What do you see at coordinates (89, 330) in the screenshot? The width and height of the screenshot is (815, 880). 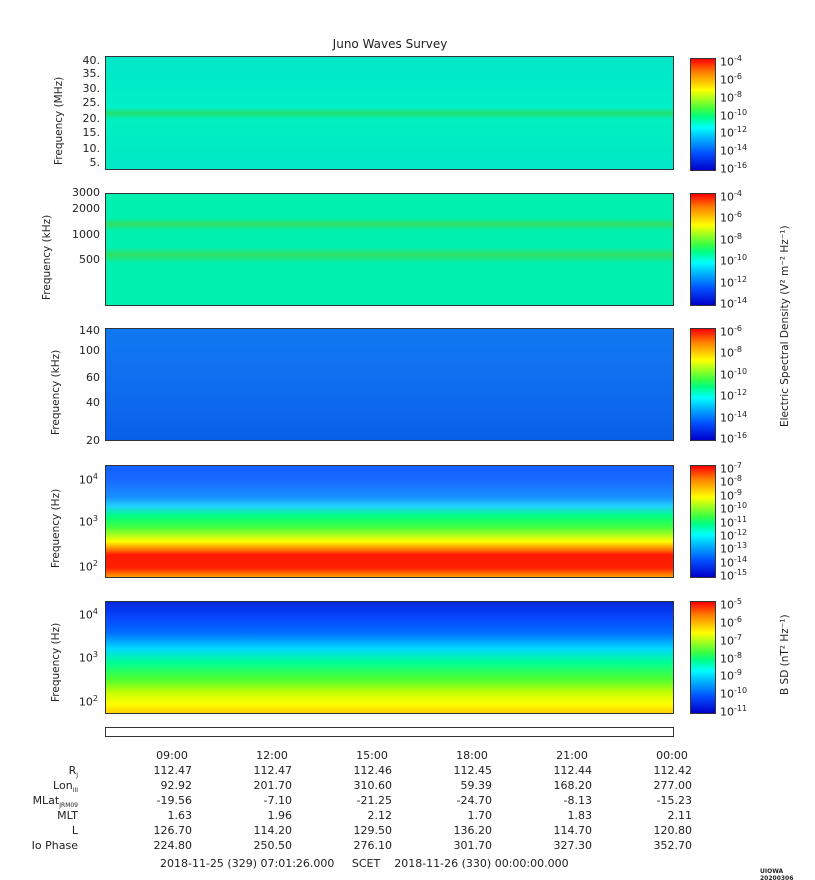 I see `ytick-label: 140` at bounding box center [89, 330].